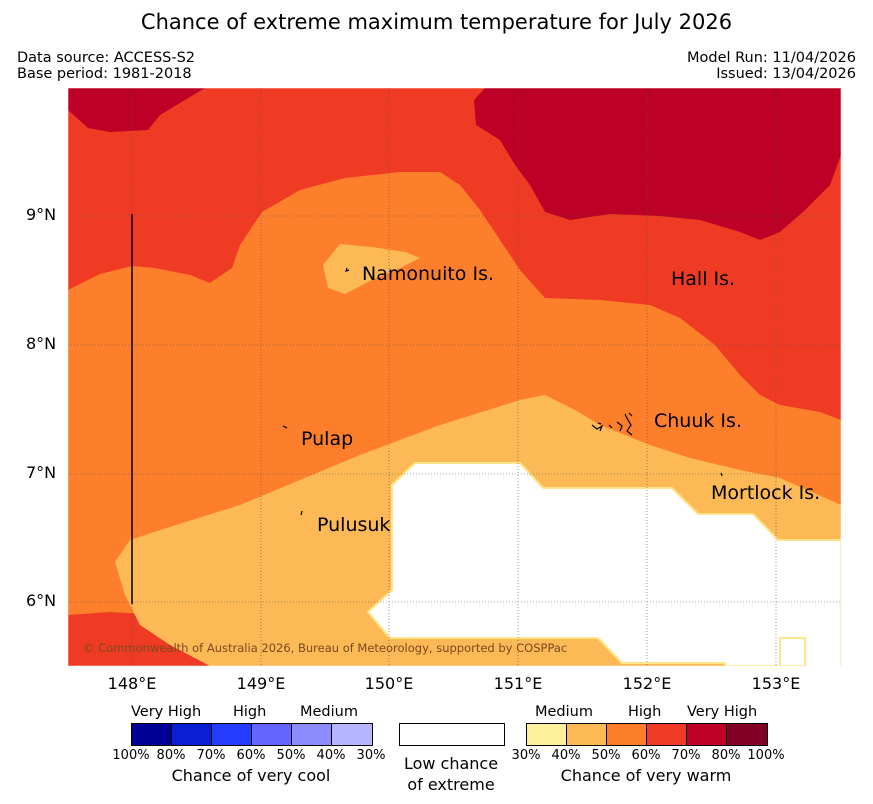 Image resolution: width=873 pixels, height=804 pixels. I want to click on base-period: Base period: 1981-2018, so click(104, 74).